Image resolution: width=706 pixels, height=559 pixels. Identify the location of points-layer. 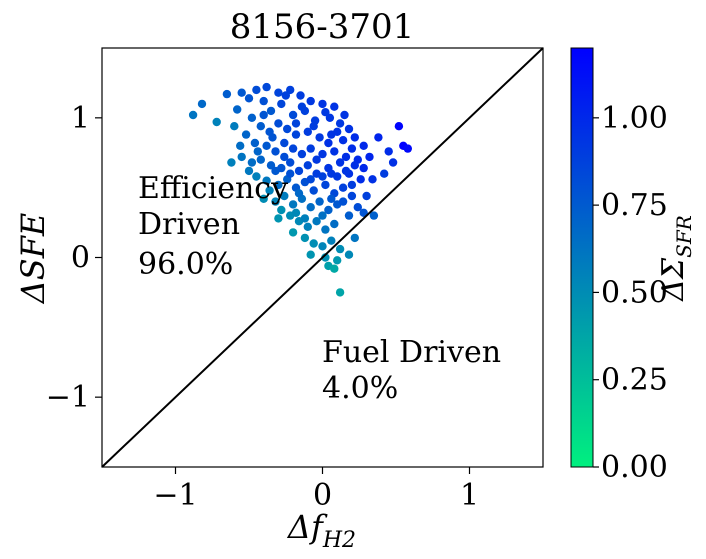
(300, 189).